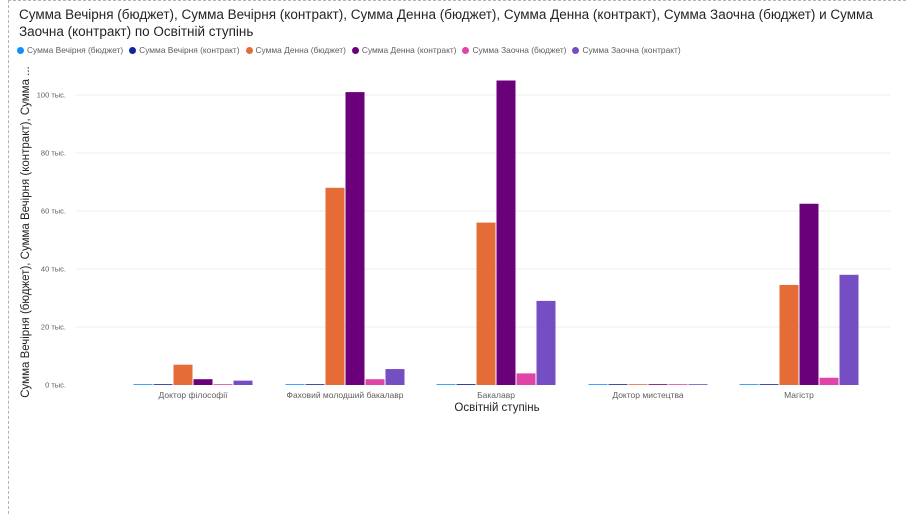 The image size is (909, 516). Describe the element at coordinates (631, 50) in the screenshot. I see `legend-label: Сумма Заочна (контракт)` at that location.